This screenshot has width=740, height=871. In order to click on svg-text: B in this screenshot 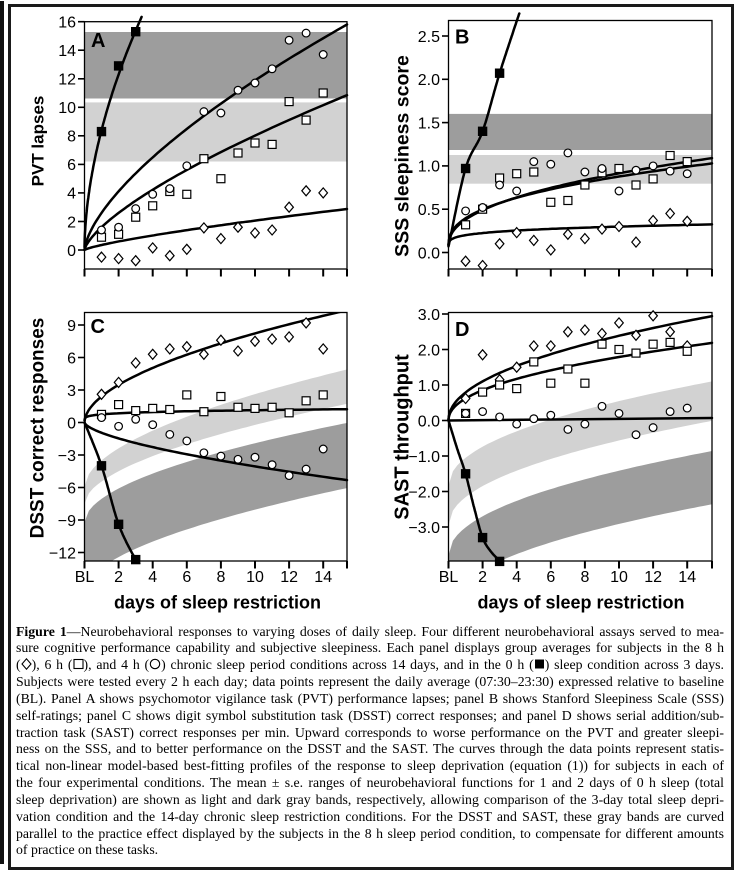, I will do `click(462, 38)`.